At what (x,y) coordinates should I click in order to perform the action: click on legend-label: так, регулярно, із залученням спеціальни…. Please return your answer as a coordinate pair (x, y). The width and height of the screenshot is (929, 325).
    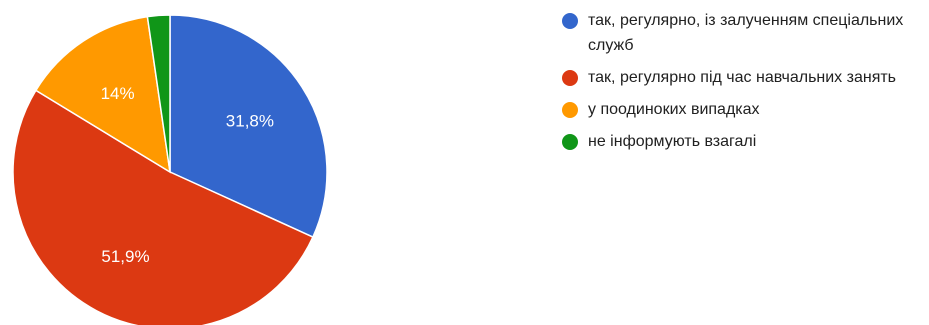
    Looking at the image, I should click on (746, 33).